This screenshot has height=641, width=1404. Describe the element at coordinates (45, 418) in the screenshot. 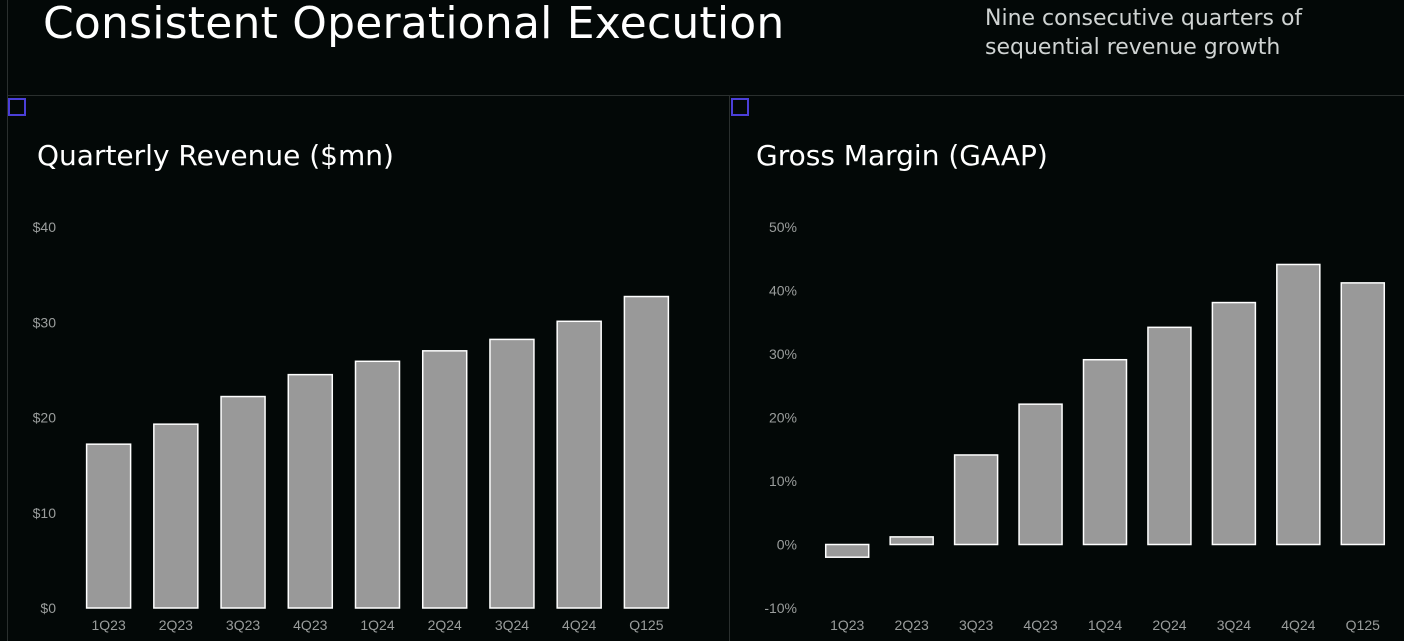

I see `revenue-y-tick-label: $20` at that location.